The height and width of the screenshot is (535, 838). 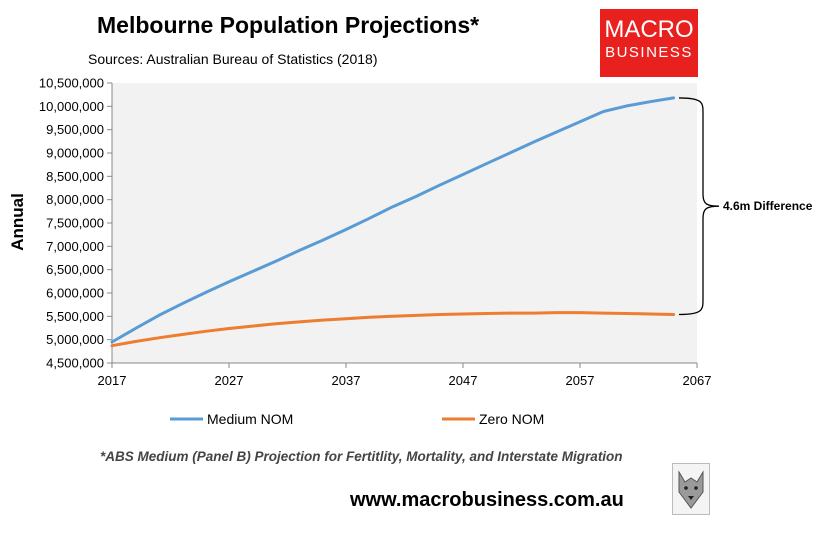 I want to click on y-axis-label: Annual, so click(x=17, y=222).